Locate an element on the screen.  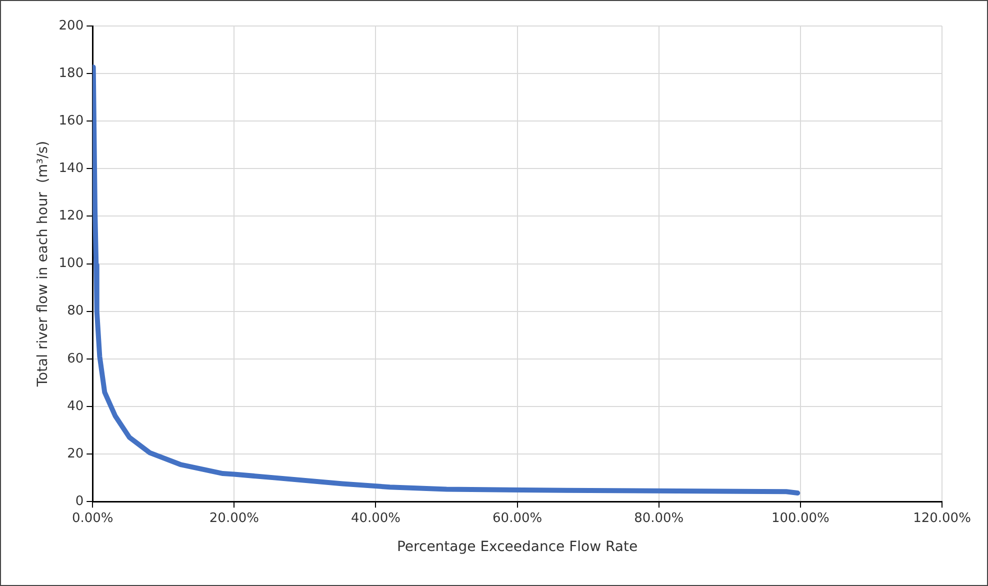
y-tick-label: 120 is located at coordinates (71, 216).